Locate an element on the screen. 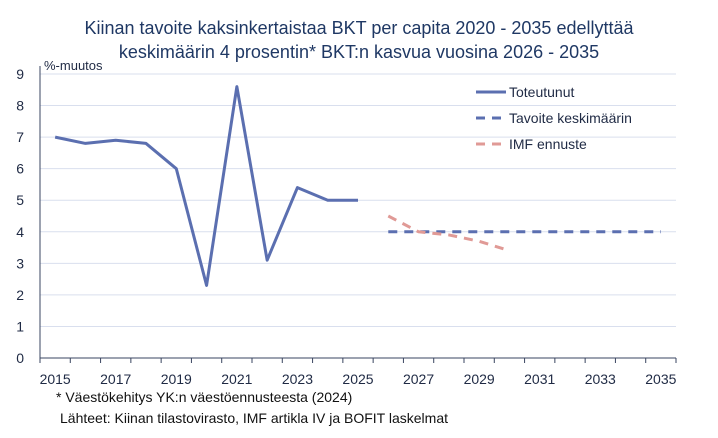  y-tick-label: 0 is located at coordinates (20, 358).